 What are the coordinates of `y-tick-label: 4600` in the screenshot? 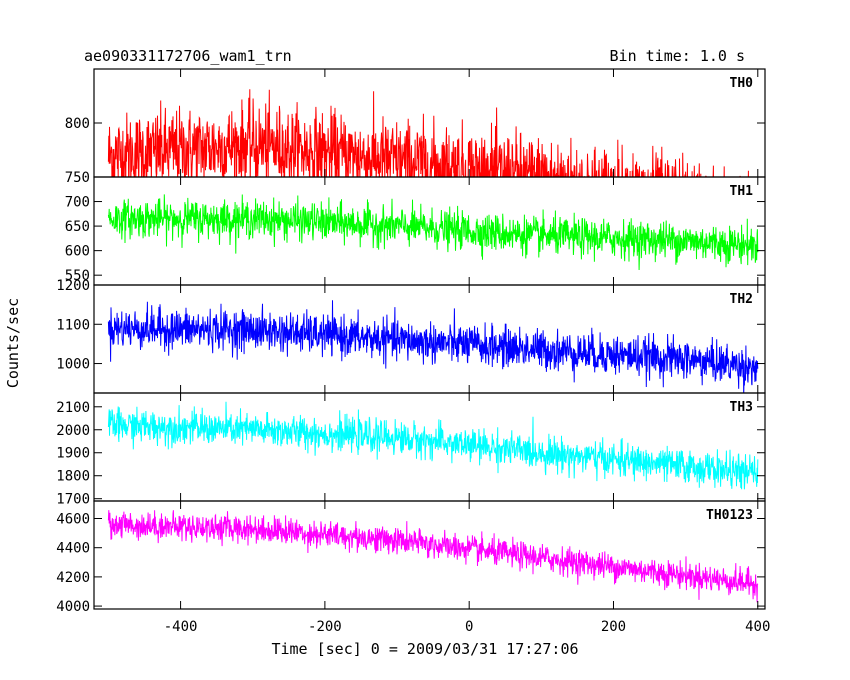 It's located at (73, 520).